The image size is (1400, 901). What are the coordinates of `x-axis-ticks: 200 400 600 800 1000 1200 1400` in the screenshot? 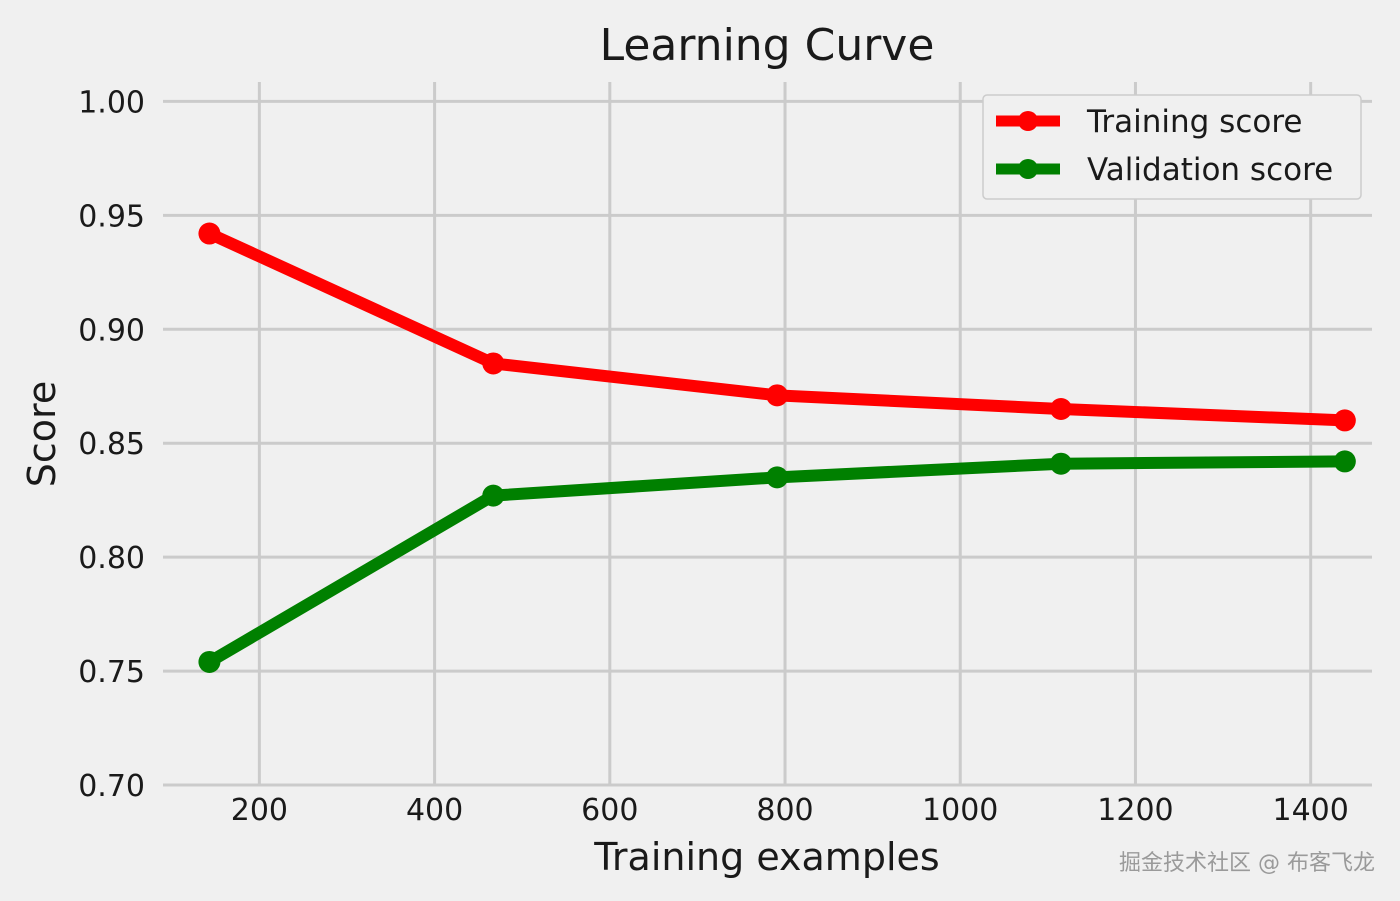 It's located at (790, 810).